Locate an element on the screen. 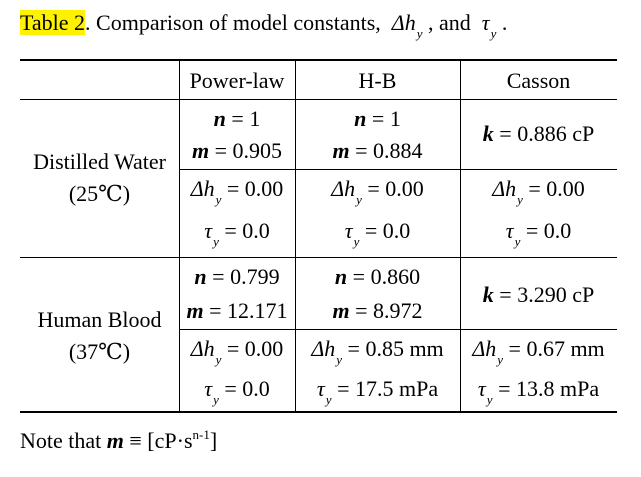  water-hb-n: n = 1 is located at coordinates (377, 119).